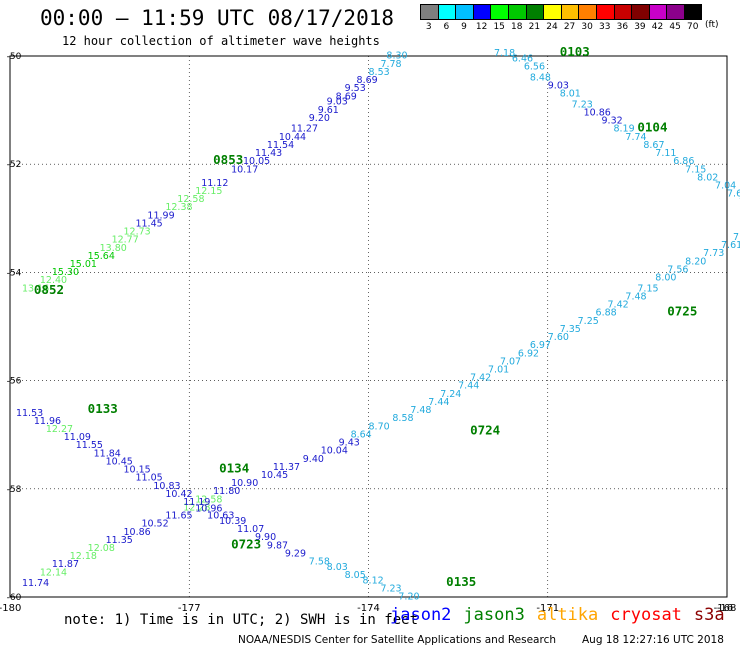 The image size is (740, 650). I want to click on swh-value-label: 8.02, so click(707, 177).